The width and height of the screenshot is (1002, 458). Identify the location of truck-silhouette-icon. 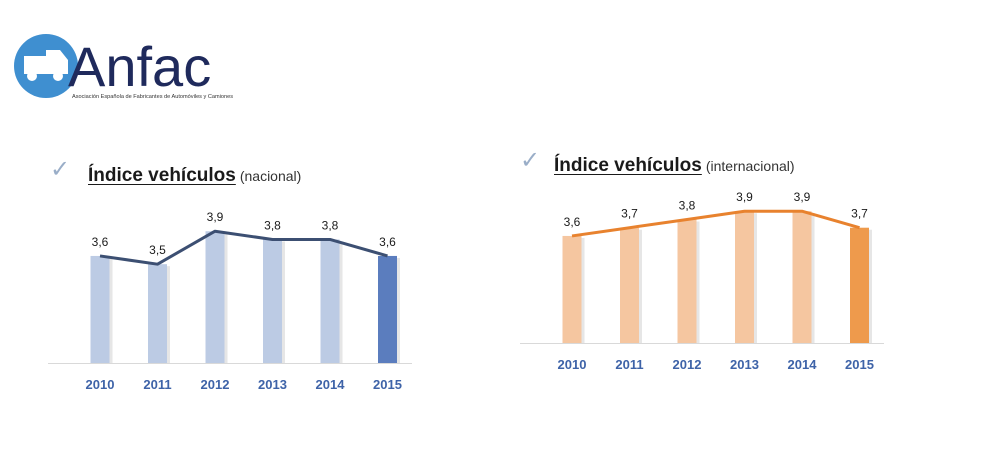
(46, 62).